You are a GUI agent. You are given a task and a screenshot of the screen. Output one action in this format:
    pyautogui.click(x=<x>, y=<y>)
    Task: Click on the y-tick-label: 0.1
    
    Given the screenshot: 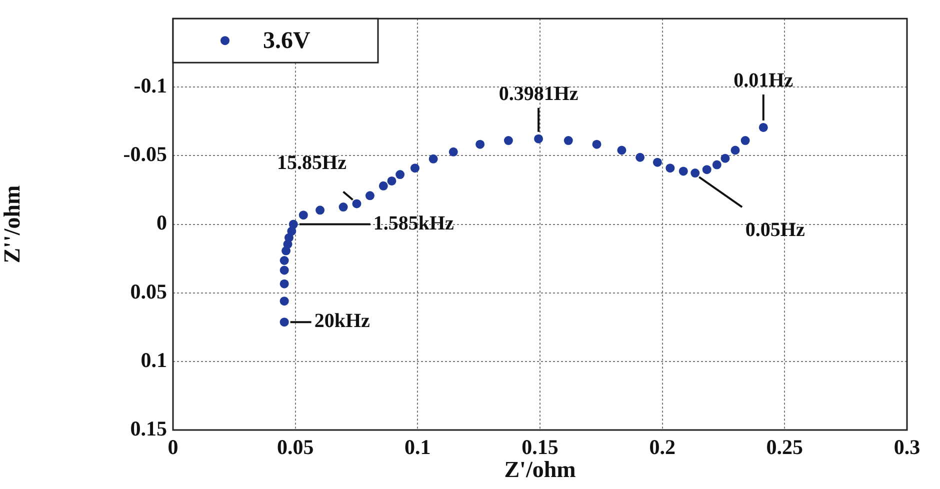 What is the action you would take?
    pyautogui.click(x=153, y=360)
    